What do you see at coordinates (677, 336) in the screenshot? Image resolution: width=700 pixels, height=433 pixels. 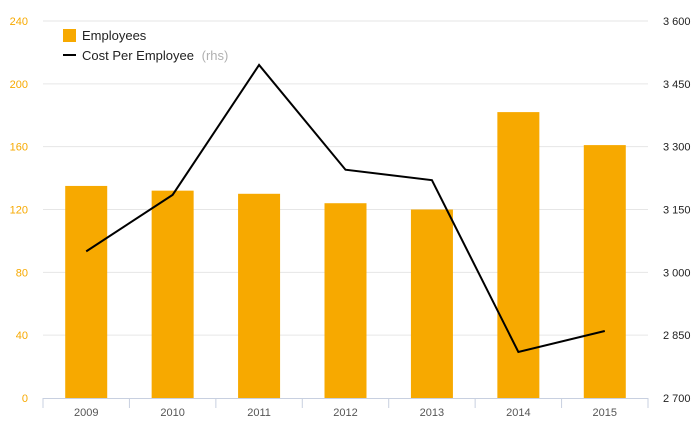 I see `right-tick-label: 2 850` at bounding box center [677, 336].